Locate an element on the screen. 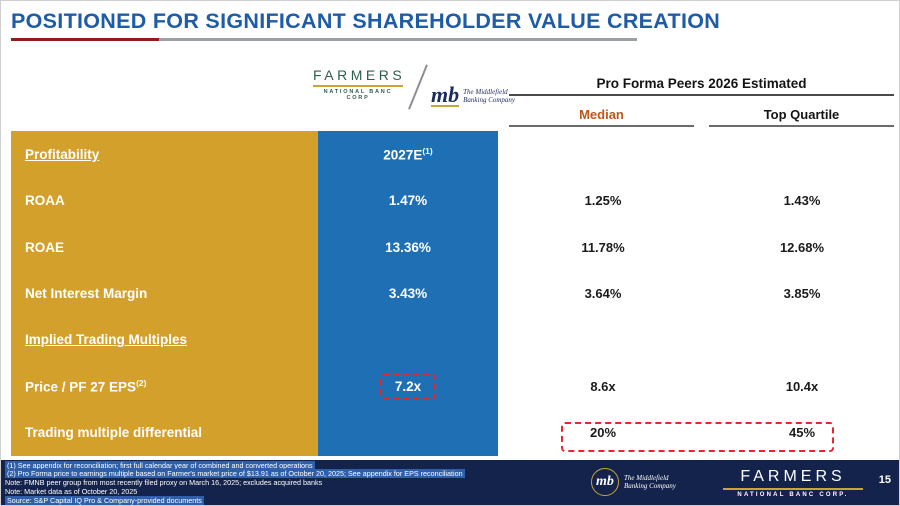 The height and width of the screenshot is (506, 900). median-value: 1.25% is located at coordinates (603, 201).